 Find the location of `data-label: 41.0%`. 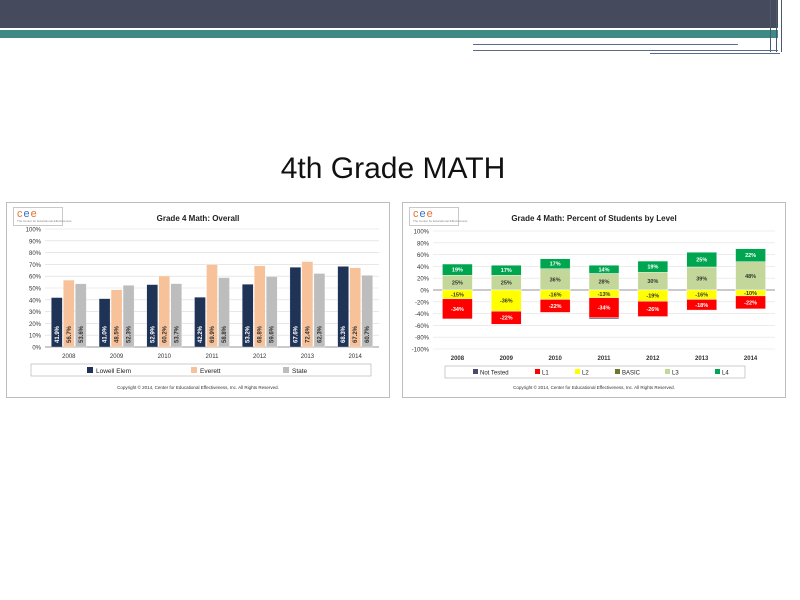

data-label: 41.0% is located at coordinates (106, 334).